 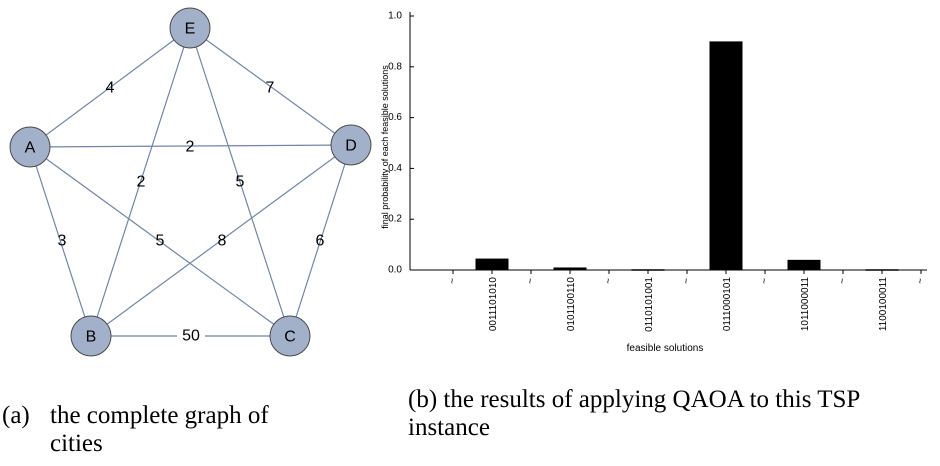 I want to click on edge-E-C, so click(x=240, y=182).